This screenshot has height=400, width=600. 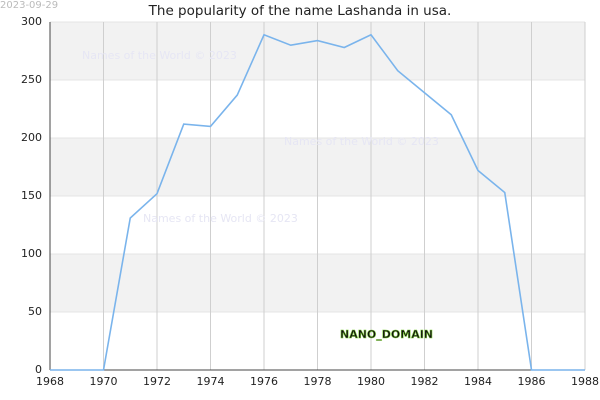 What do you see at coordinates (211, 381) in the screenshot?
I see `x-tick-label: 1974` at bounding box center [211, 381].